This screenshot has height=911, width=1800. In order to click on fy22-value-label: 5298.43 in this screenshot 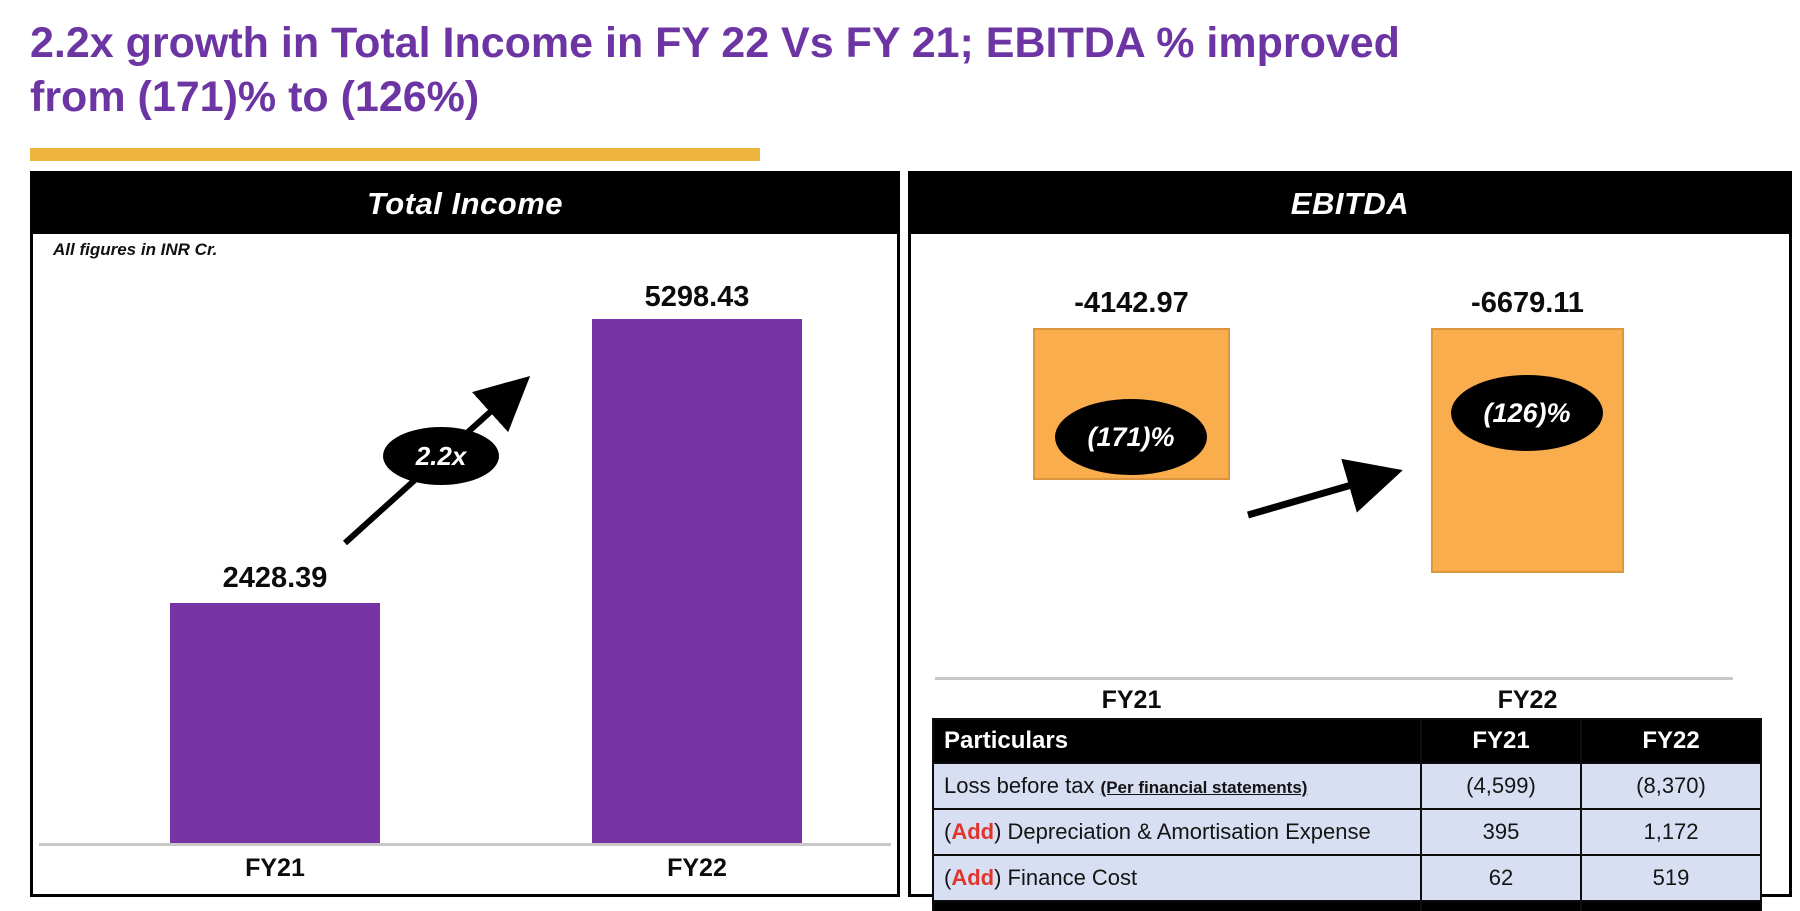, I will do `click(697, 297)`.